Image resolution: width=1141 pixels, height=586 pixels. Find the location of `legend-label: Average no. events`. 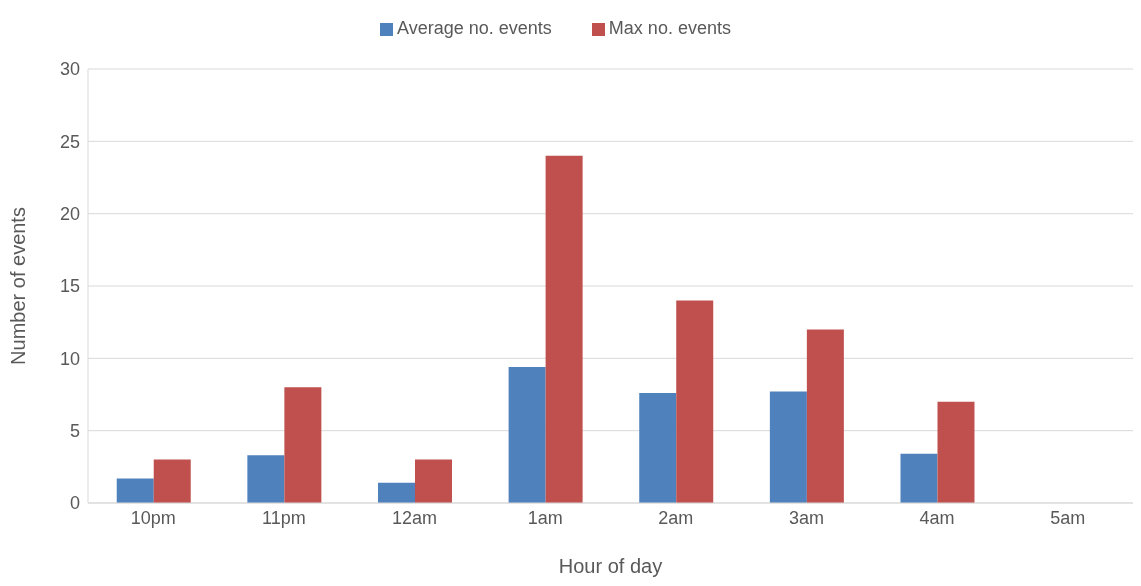

legend-label: Average no. events is located at coordinates (474, 28).